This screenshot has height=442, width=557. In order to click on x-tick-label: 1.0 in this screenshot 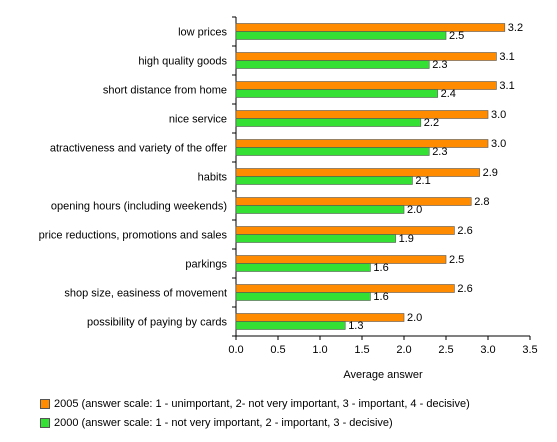, I will do `click(319, 350)`.